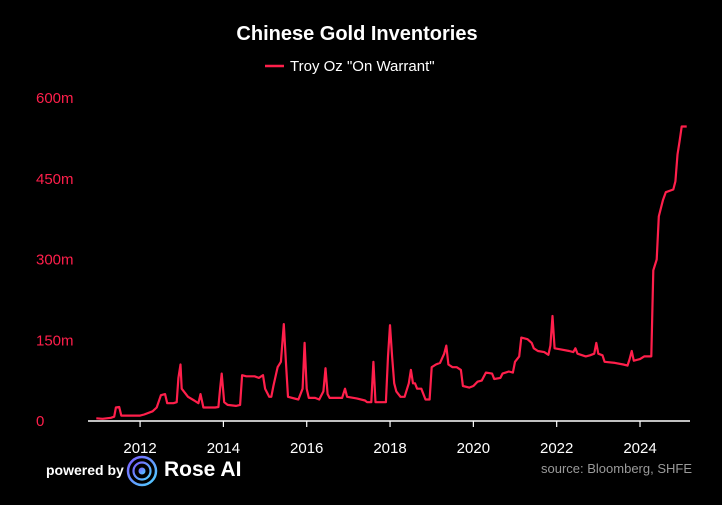 The height and width of the screenshot is (505, 722). What do you see at coordinates (356, 34) in the screenshot?
I see `chart-title: Chinese Gold Inventories` at bounding box center [356, 34].